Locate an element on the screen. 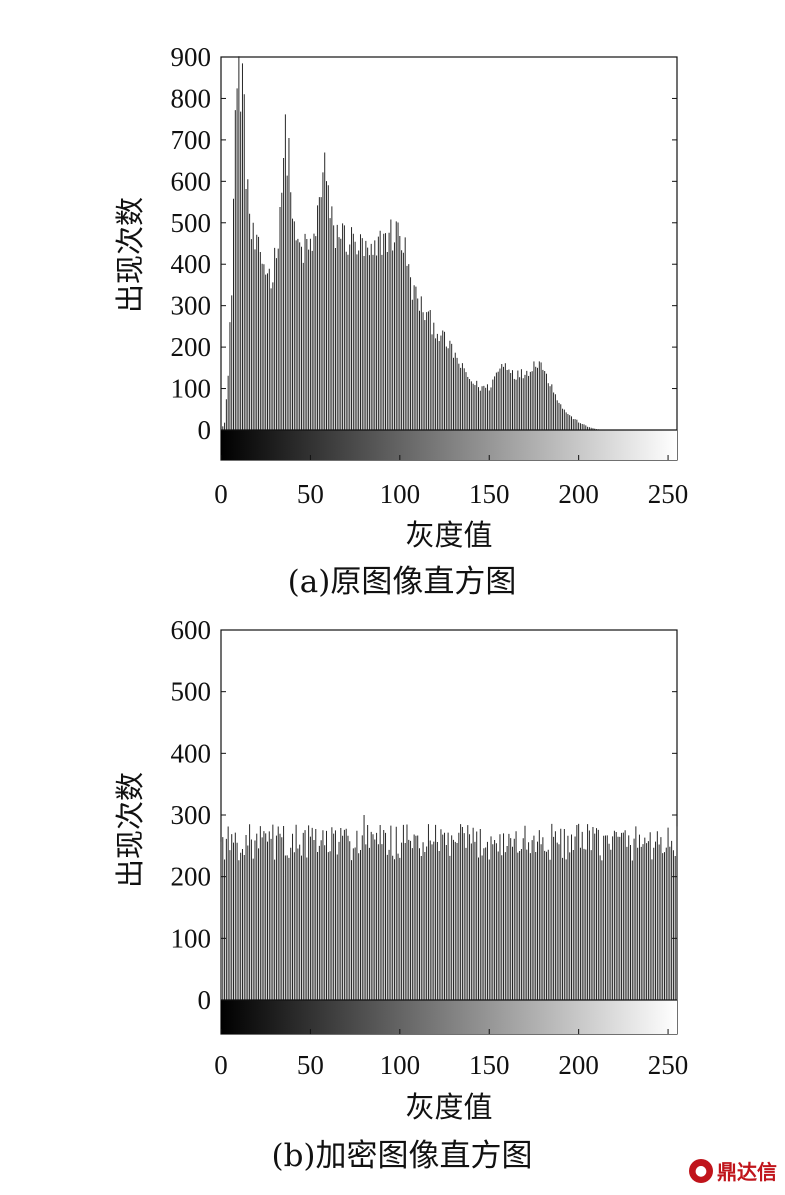 The width and height of the screenshot is (785, 1195). caption-b: (b)加密图像直方图 is located at coordinates (401, 1156).